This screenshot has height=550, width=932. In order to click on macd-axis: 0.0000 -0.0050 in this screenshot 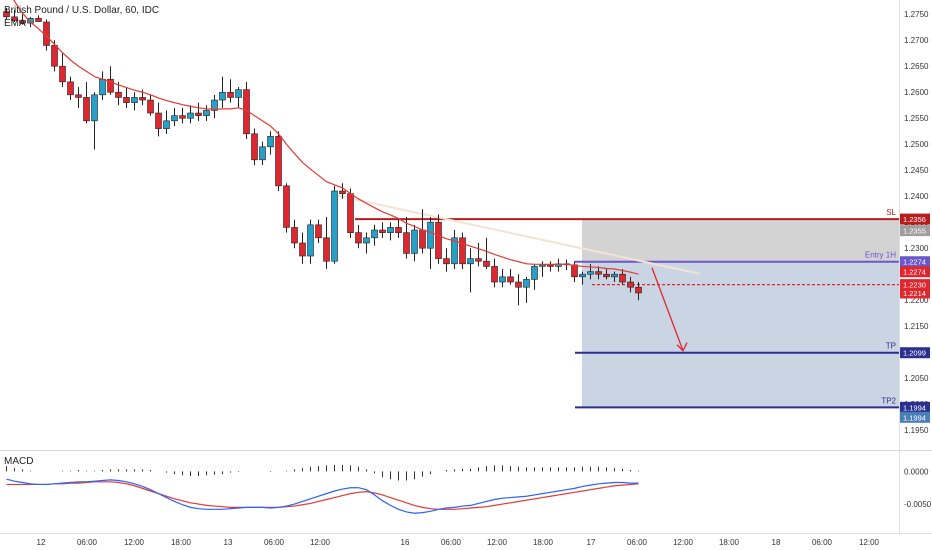, I will do `click(918, 488)`.